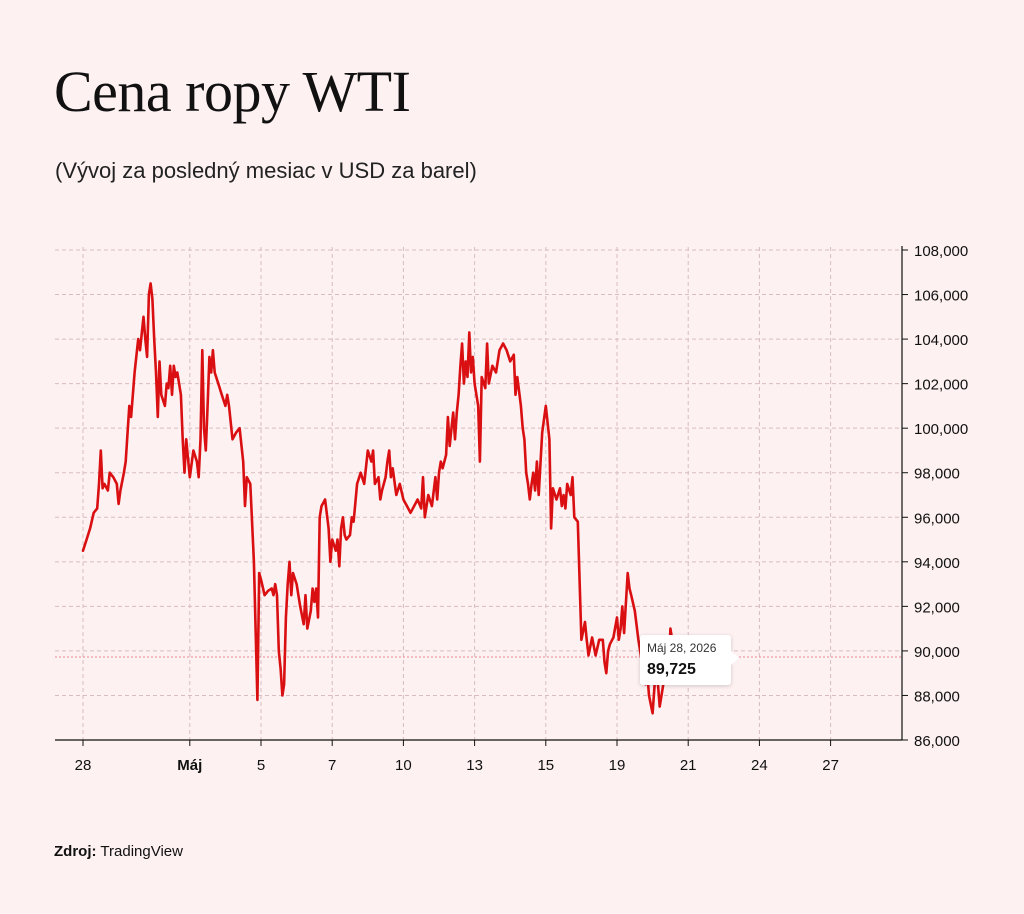 Image resolution: width=1024 pixels, height=914 pixels. What do you see at coordinates (141, 851) in the screenshot?
I see `source-value: TradingView` at bounding box center [141, 851].